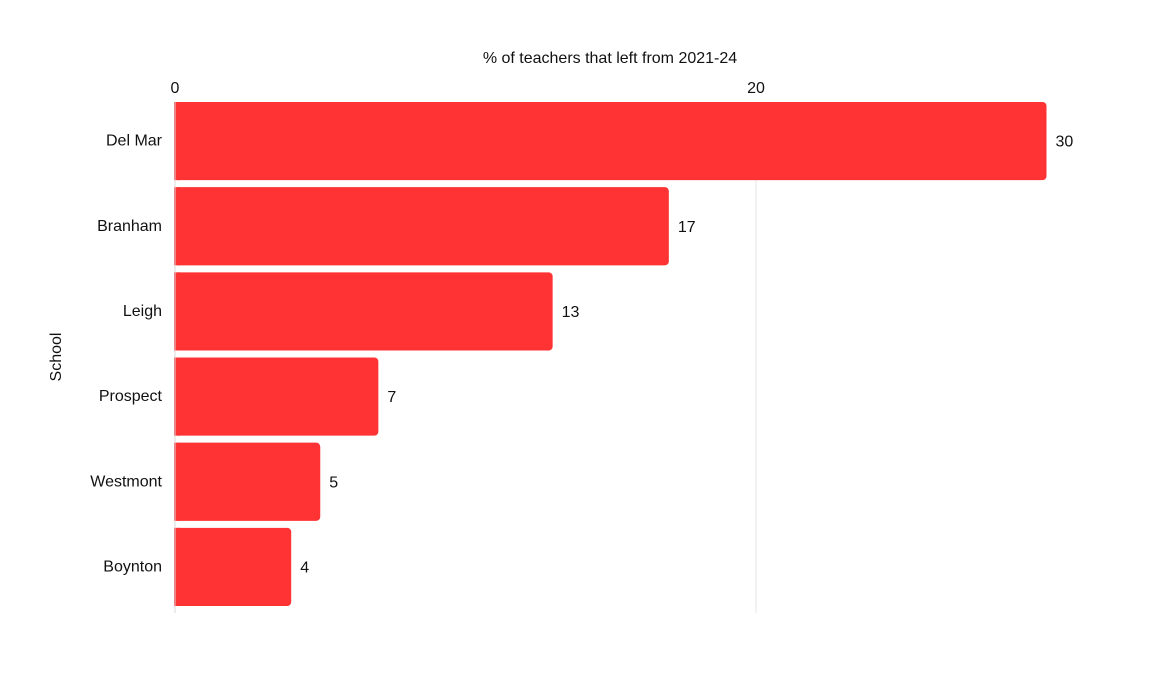 This screenshot has width=1159, height=689. What do you see at coordinates (142, 311) in the screenshot?
I see `category-label: Leigh` at bounding box center [142, 311].